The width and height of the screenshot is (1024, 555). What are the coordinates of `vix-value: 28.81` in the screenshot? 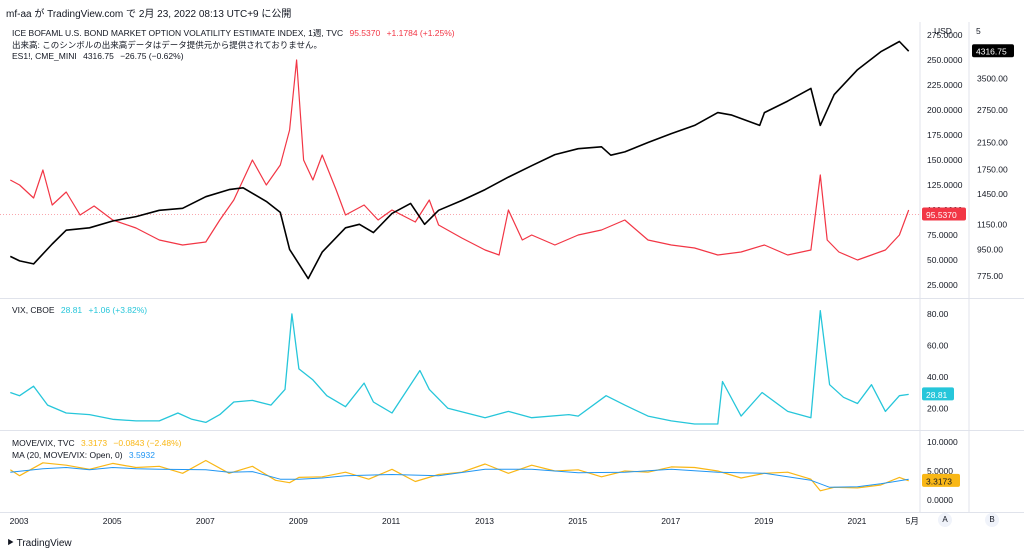 It's located at (71, 310).